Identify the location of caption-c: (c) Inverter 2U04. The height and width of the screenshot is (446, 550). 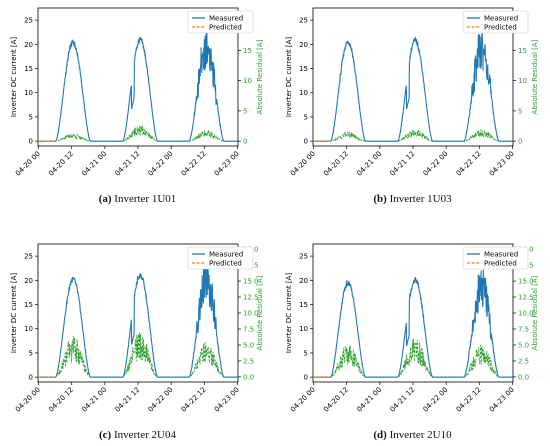
(137, 435).